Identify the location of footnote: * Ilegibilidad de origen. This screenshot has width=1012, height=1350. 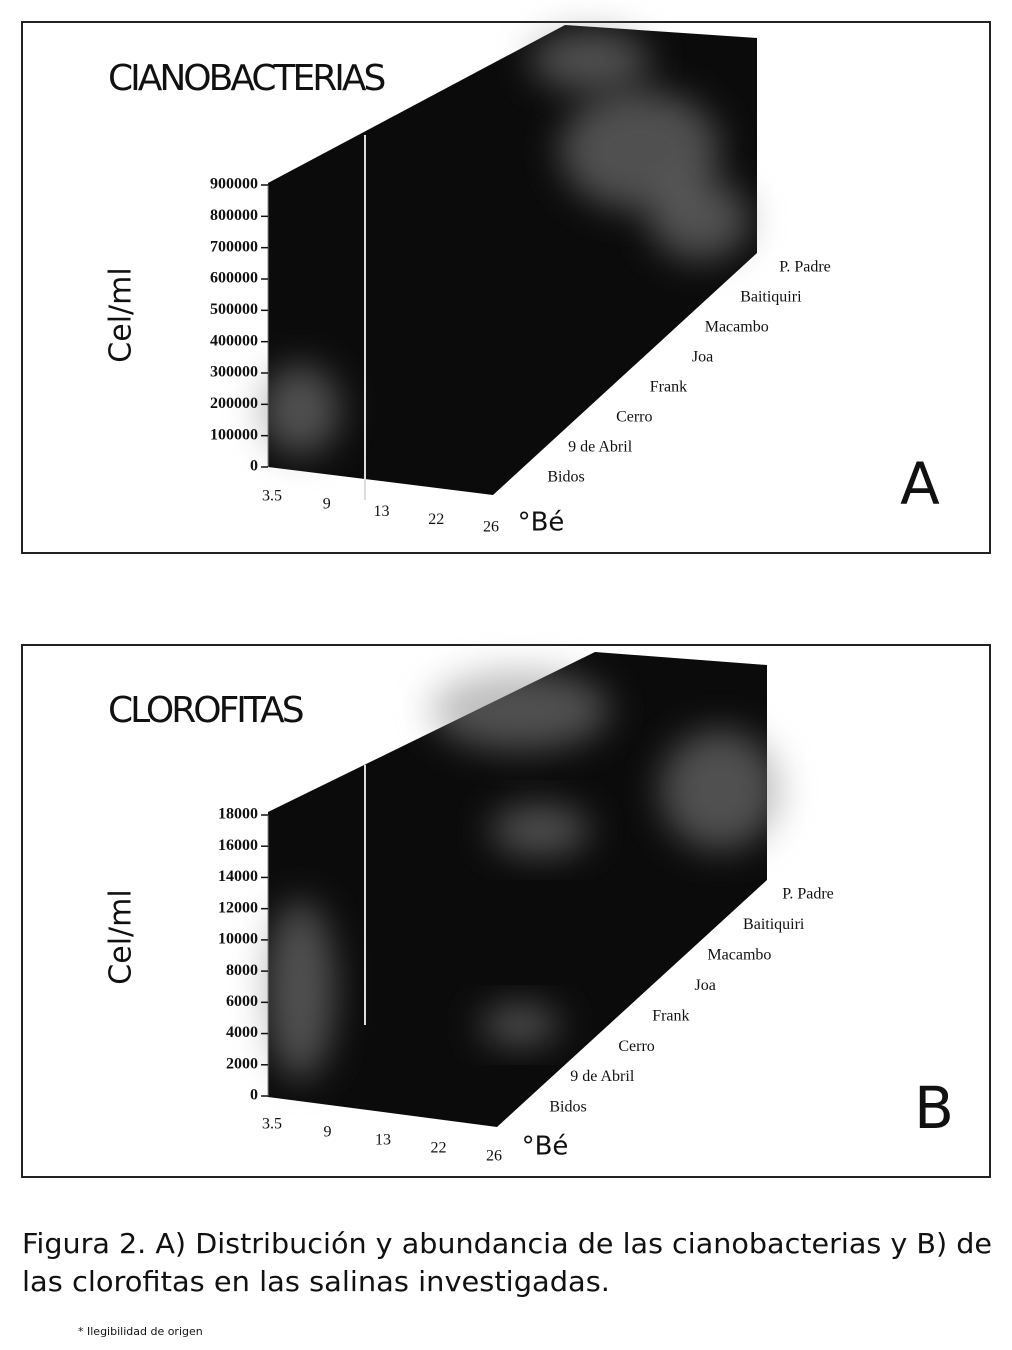
(140, 1331).